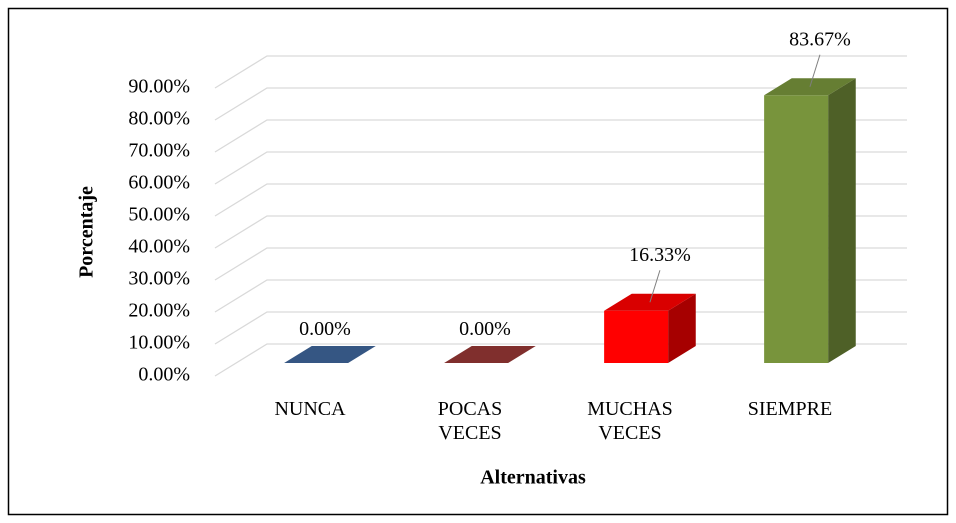 The image size is (956, 523). I want to click on value-label: 83.67%, so click(820, 39).